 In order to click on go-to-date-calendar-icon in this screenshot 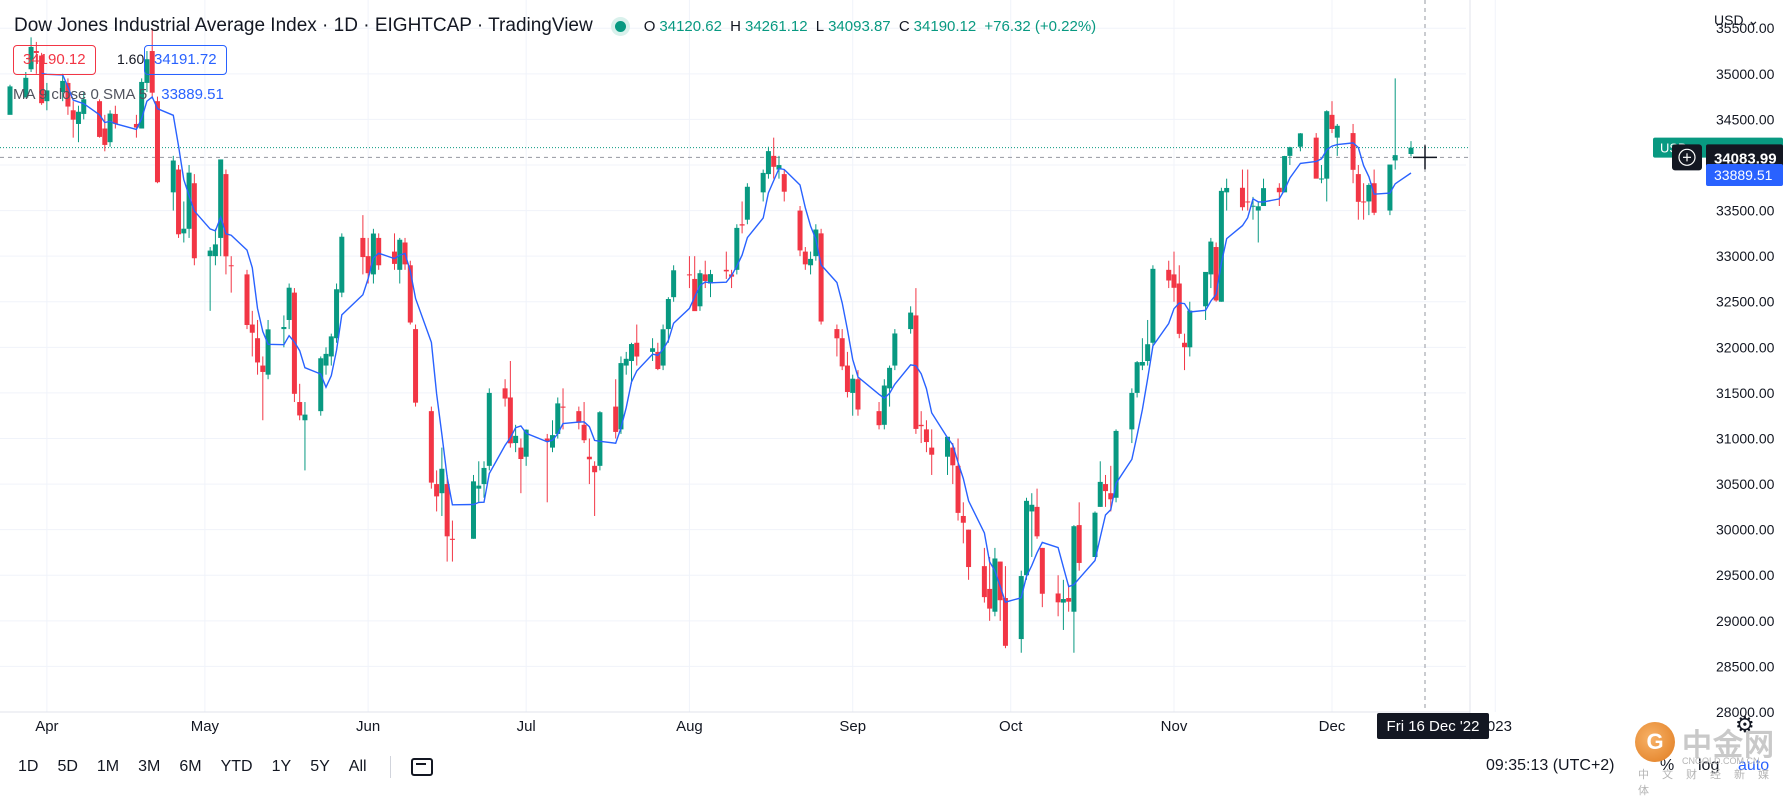, I will do `click(421, 767)`.